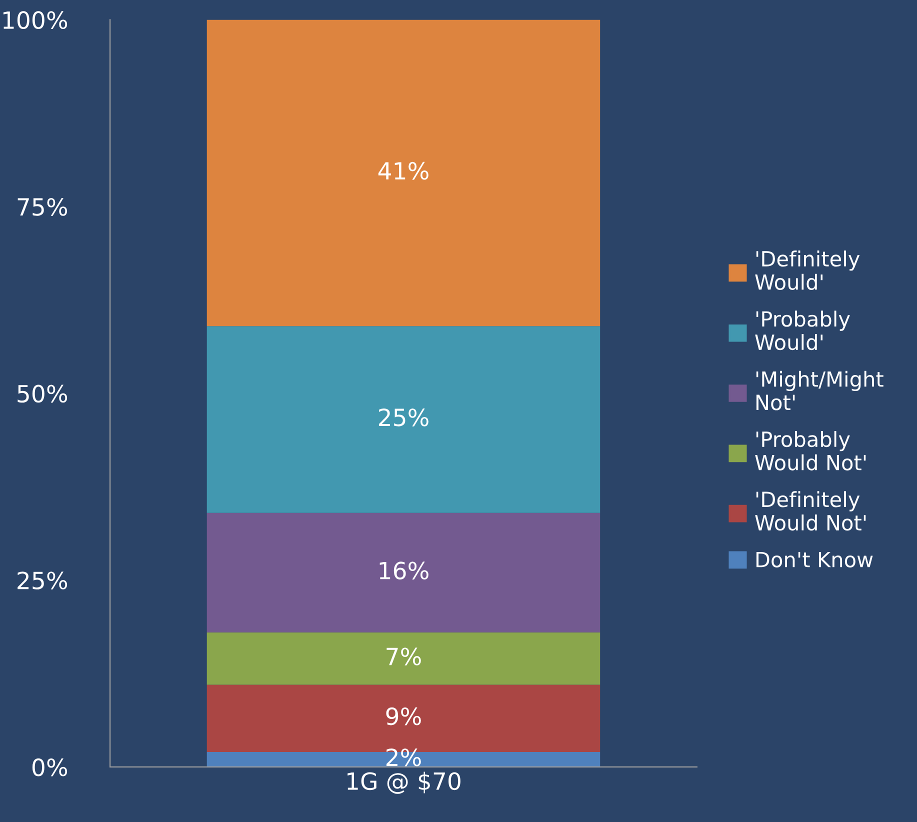 The height and width of the screenshot is (822, 917). Describe the element at coordinates (807, 270) in the screenshot. I see `legend-label: 'Definitely Would'` at that location.